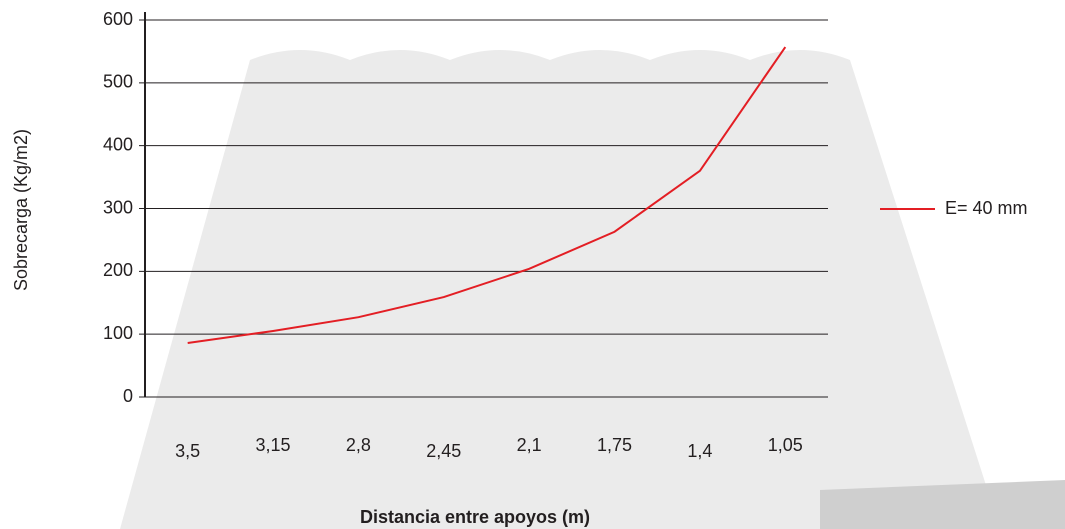 This screenshot has height=529, width=1065. I want to click on y-tick-label: 0, so click(128, 396).